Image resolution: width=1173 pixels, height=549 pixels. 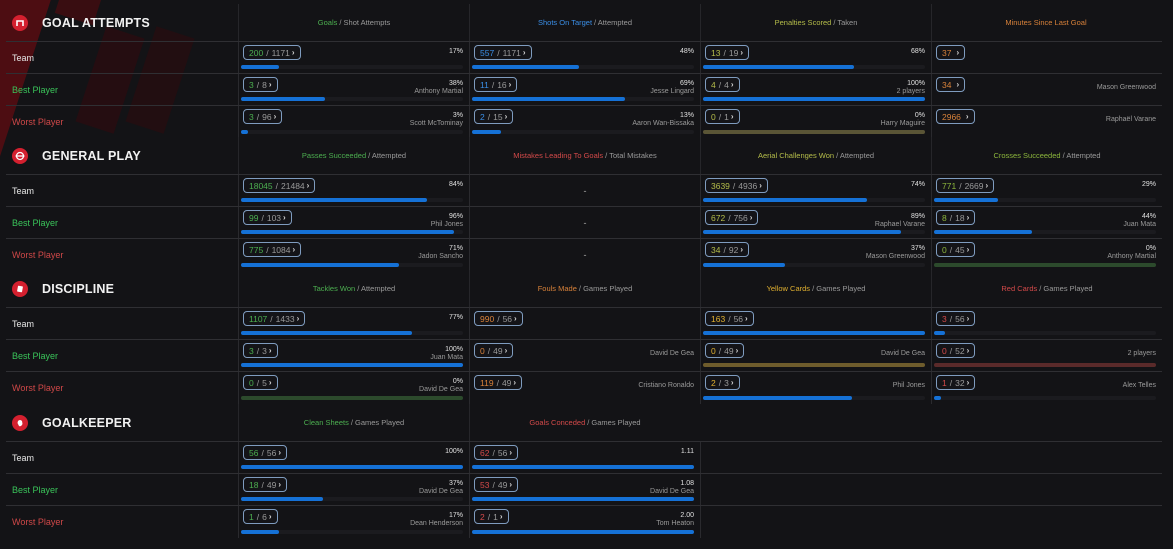 What do you see at coordinates (729, 318) in the screenshot?
I see `stat-value-button: 163/56 ›` at bounding box center [729, 318].